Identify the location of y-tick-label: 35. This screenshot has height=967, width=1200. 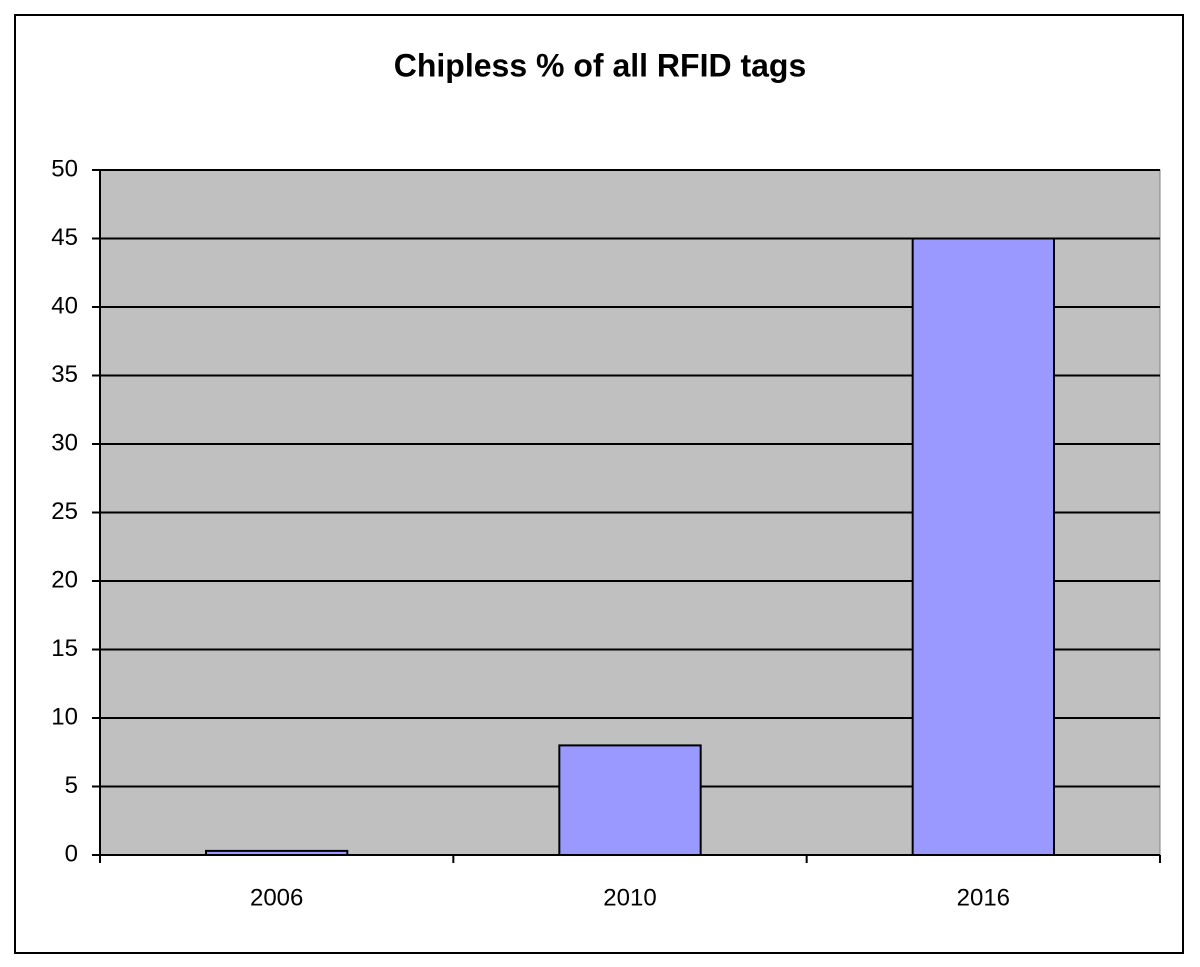
(64, 374).